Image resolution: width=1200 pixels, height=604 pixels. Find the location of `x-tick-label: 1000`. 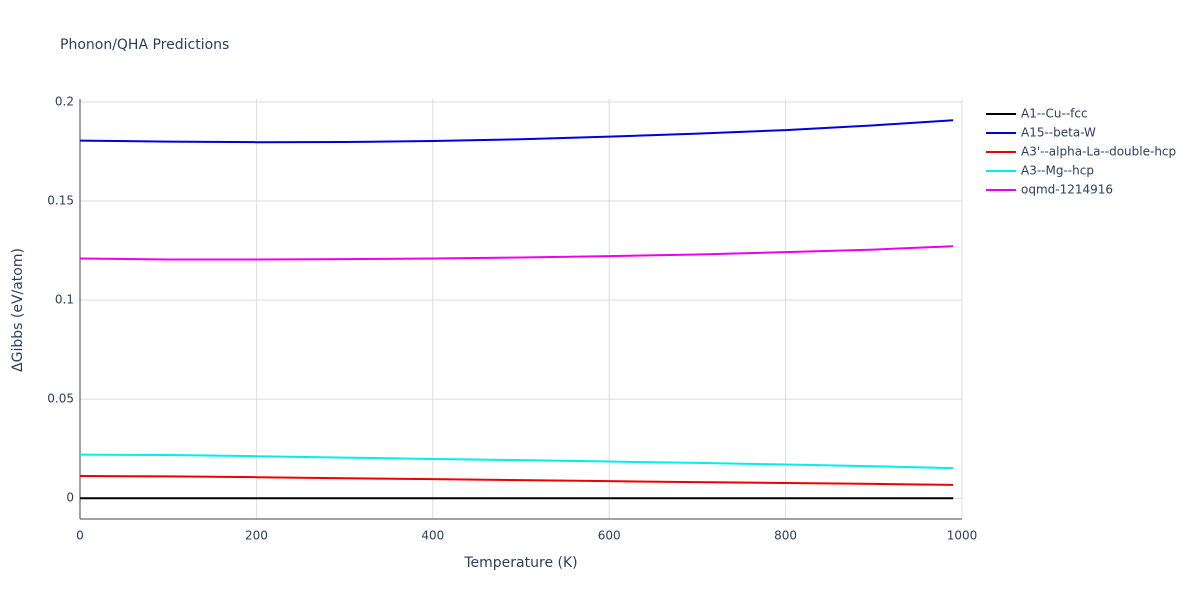

x-tick-label: 1000 is located at coordinates (962, 536).